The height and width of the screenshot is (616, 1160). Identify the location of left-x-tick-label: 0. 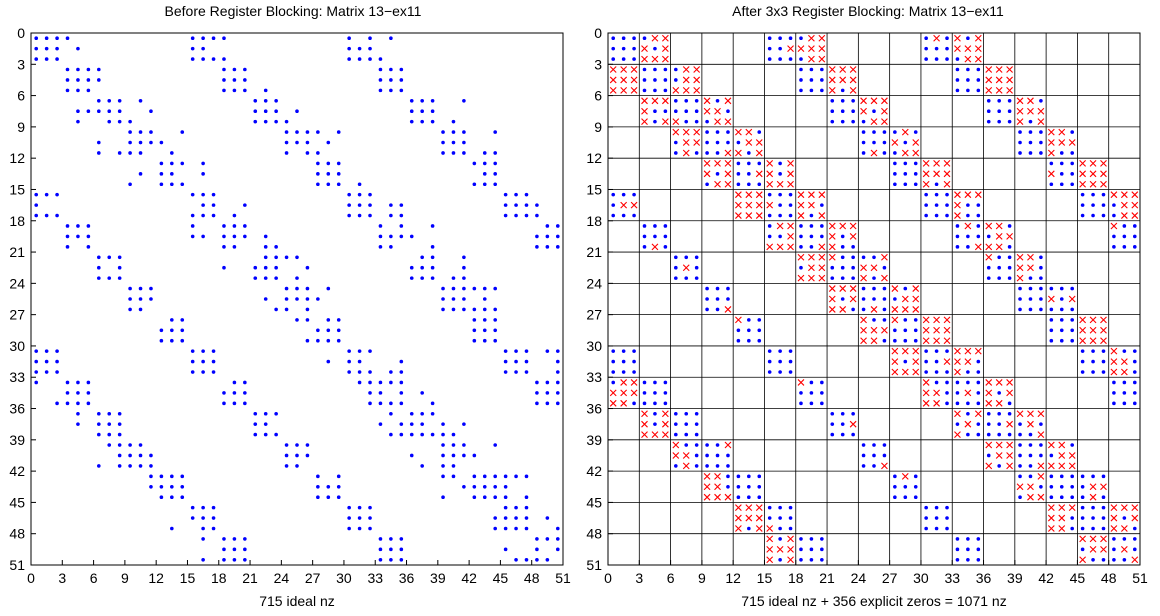
(31, 578).